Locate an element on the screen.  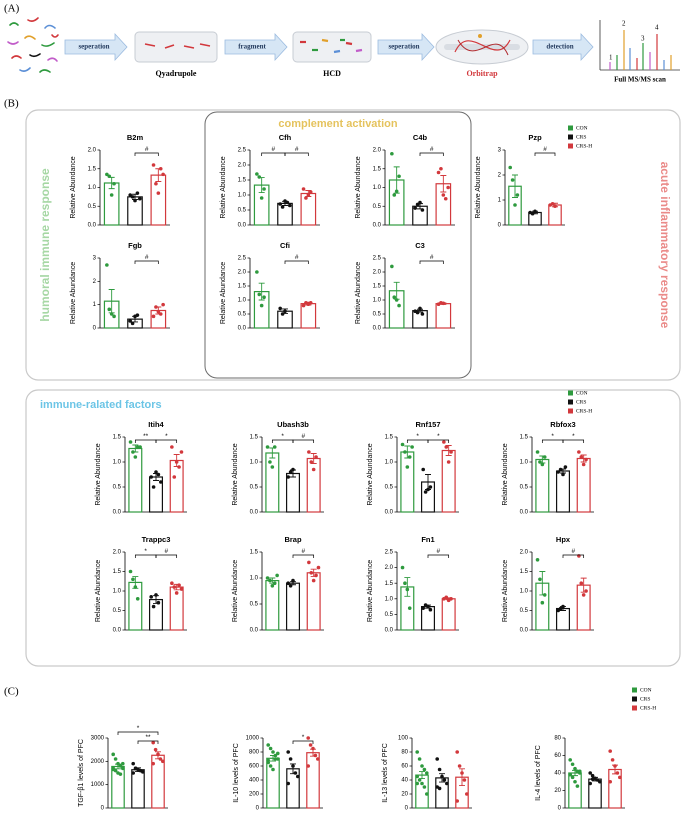
chart-title: Trappc3 is located at coordinates (156, 539).